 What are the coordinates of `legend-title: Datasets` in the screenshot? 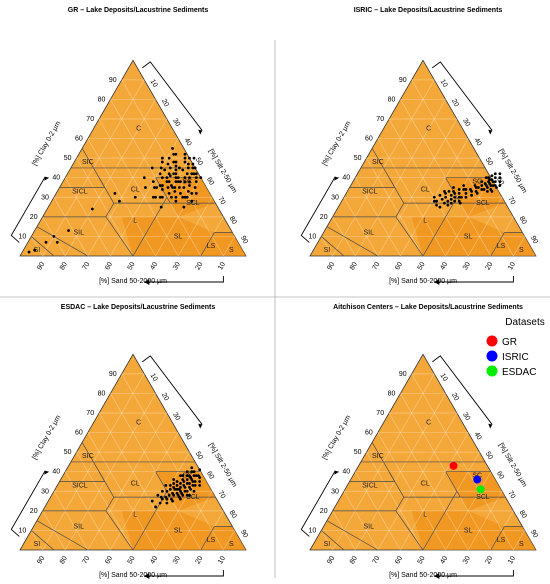 It's located at (524, 322).